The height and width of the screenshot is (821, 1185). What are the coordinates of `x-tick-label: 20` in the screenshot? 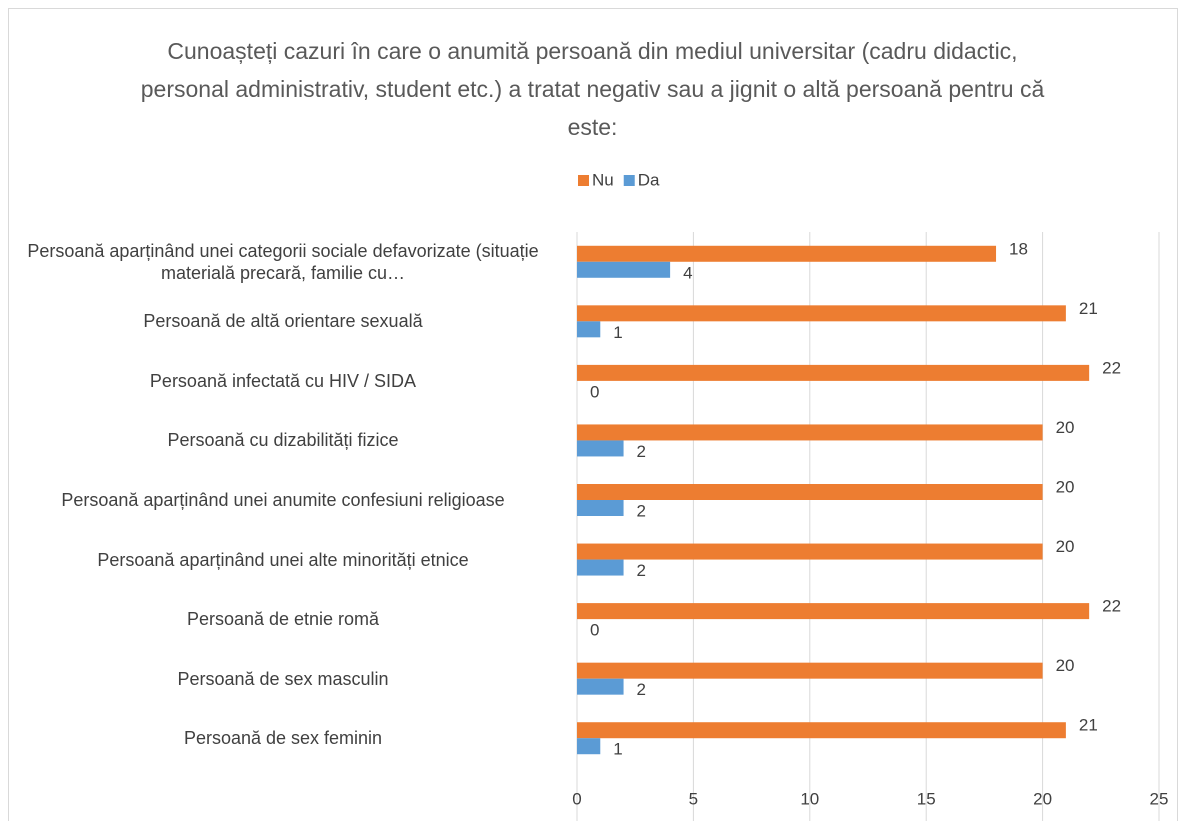 It's located at (1042, 798).